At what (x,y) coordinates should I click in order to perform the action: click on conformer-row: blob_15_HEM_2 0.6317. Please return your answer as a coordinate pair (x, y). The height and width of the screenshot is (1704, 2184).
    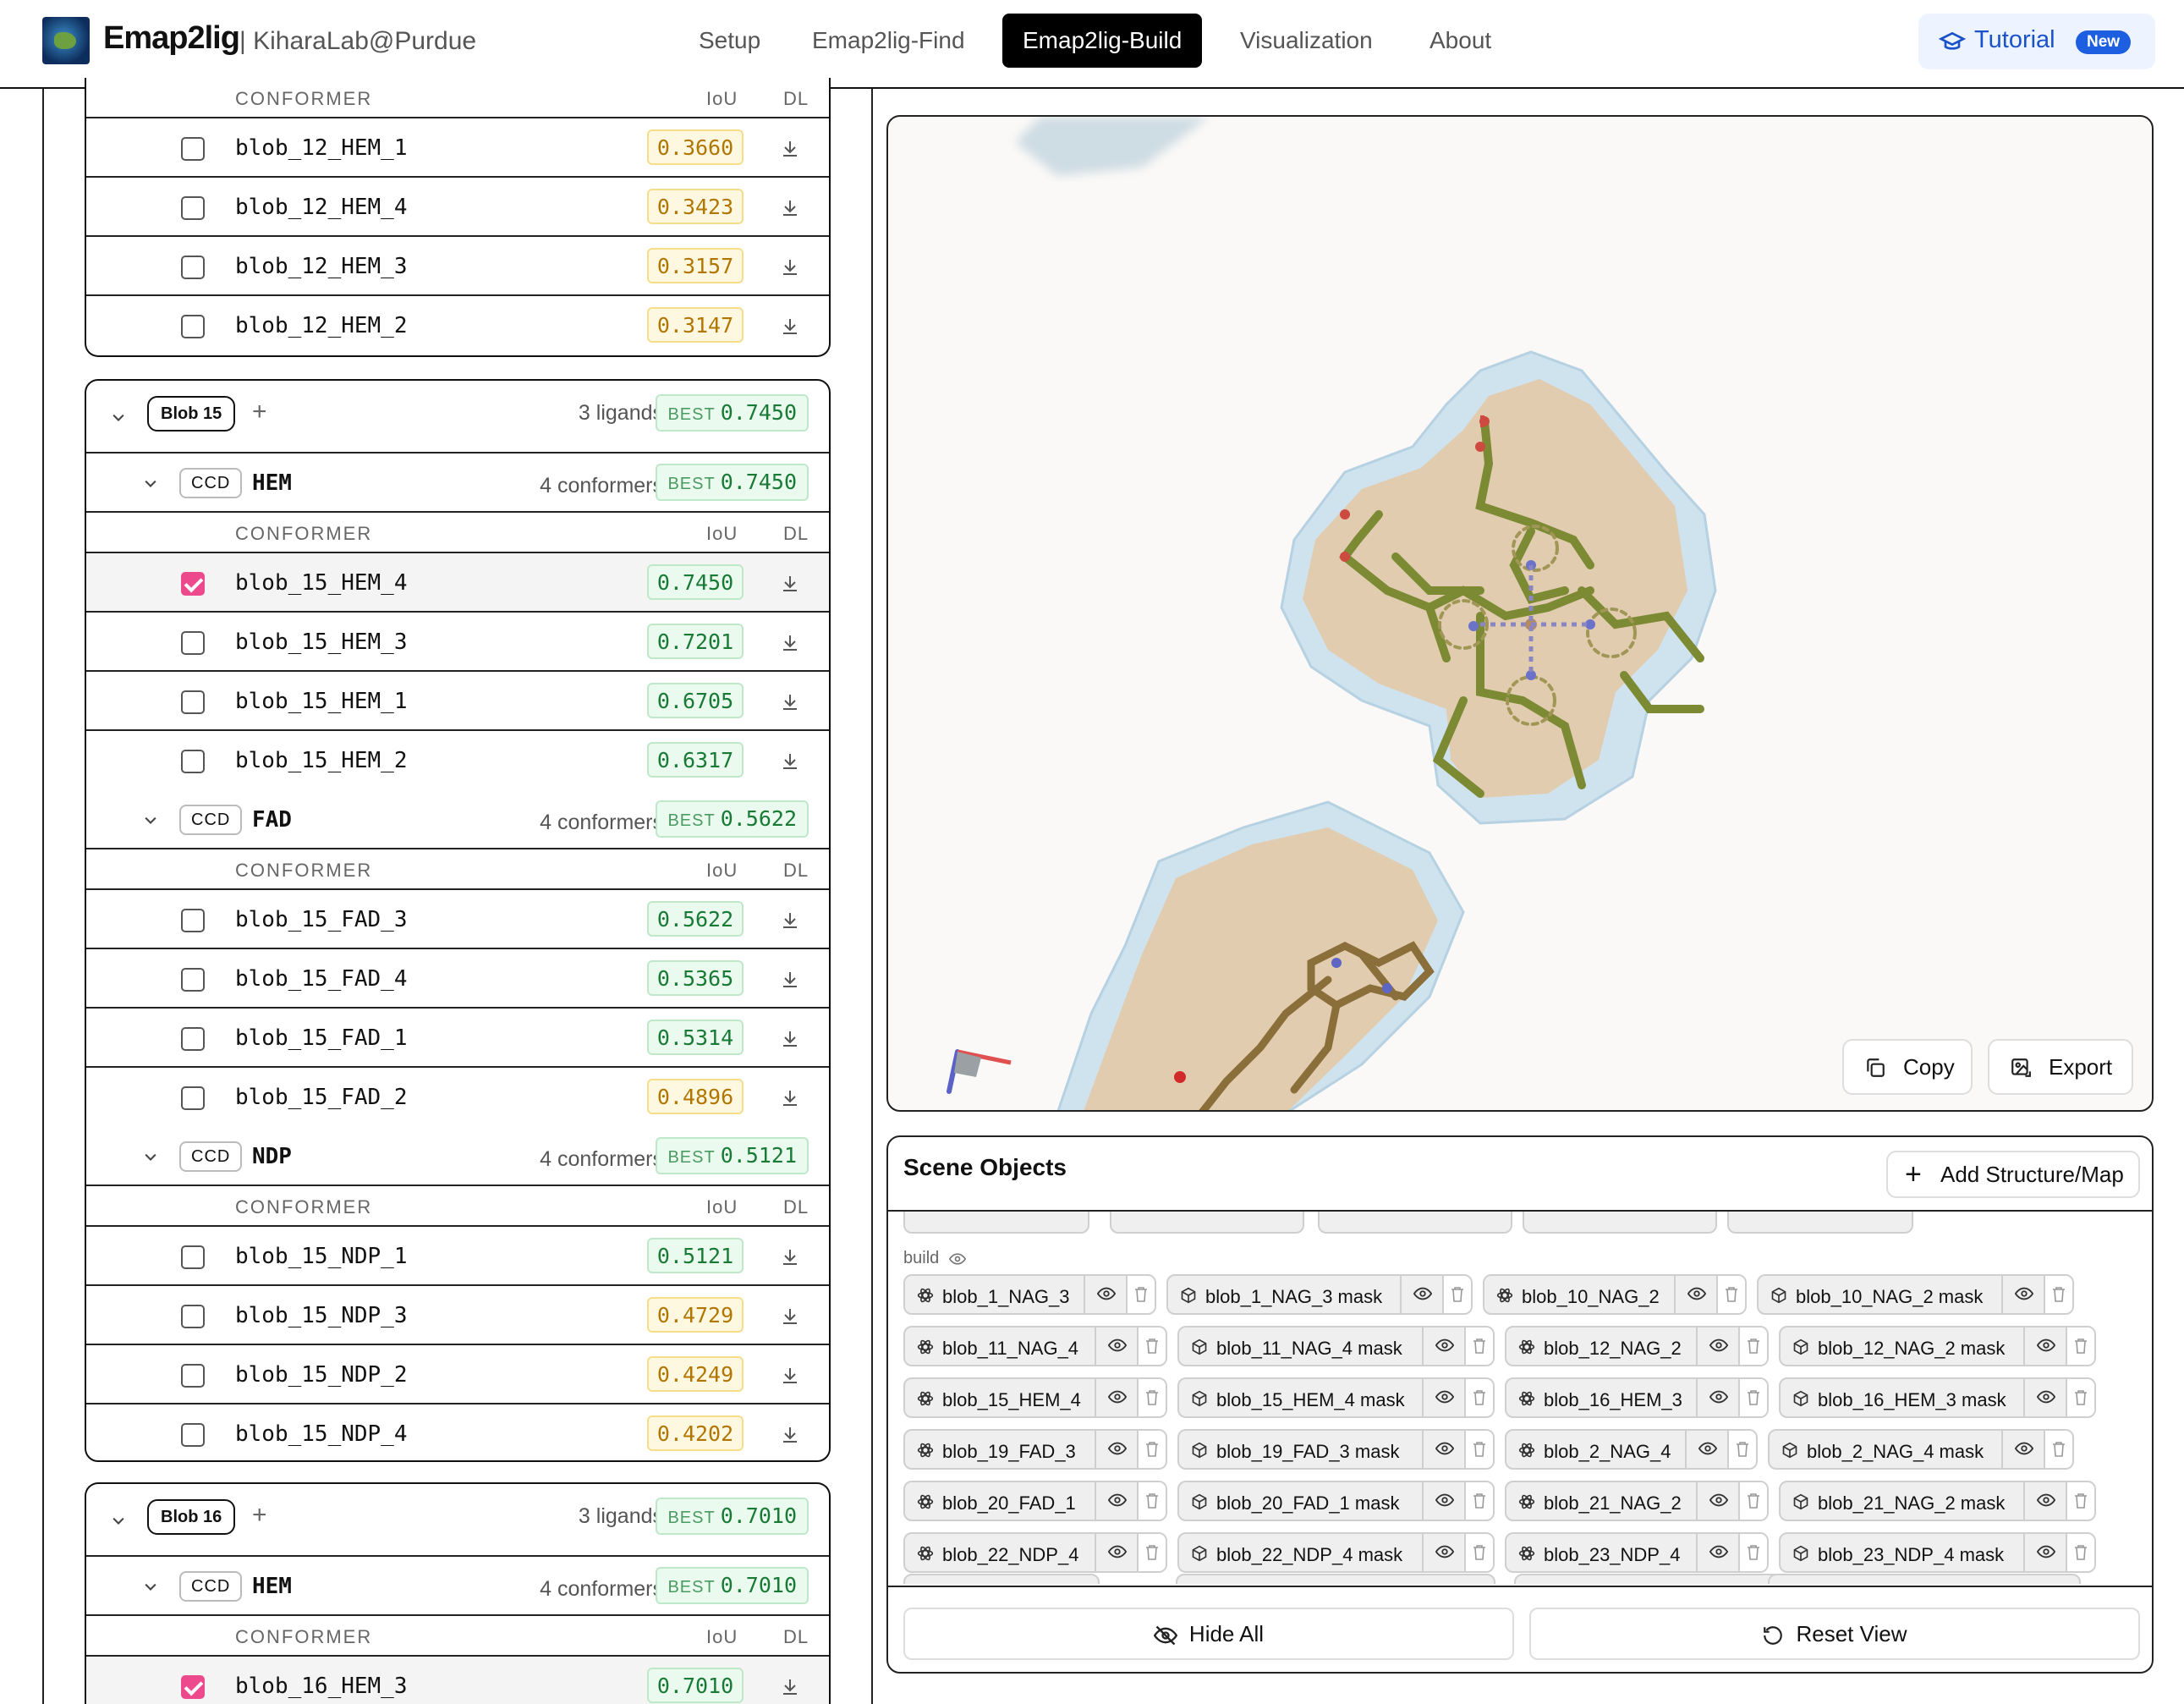
    Looking at the image, I should click on (458, 760).